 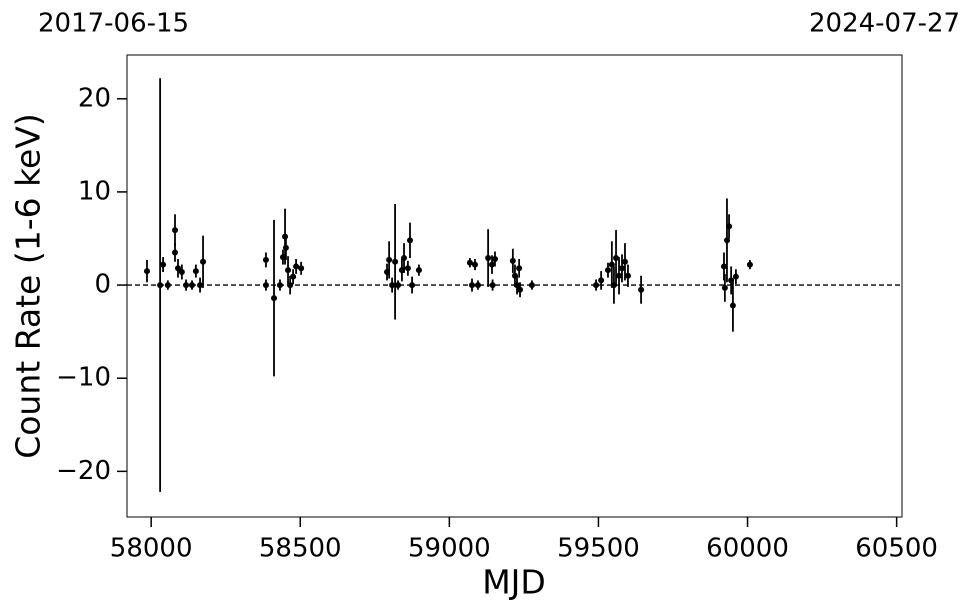 What do you see at coordinates (300, 549) in the screenshot?
I see `x-tick-label: 58500` at bounding box center [300, 549].